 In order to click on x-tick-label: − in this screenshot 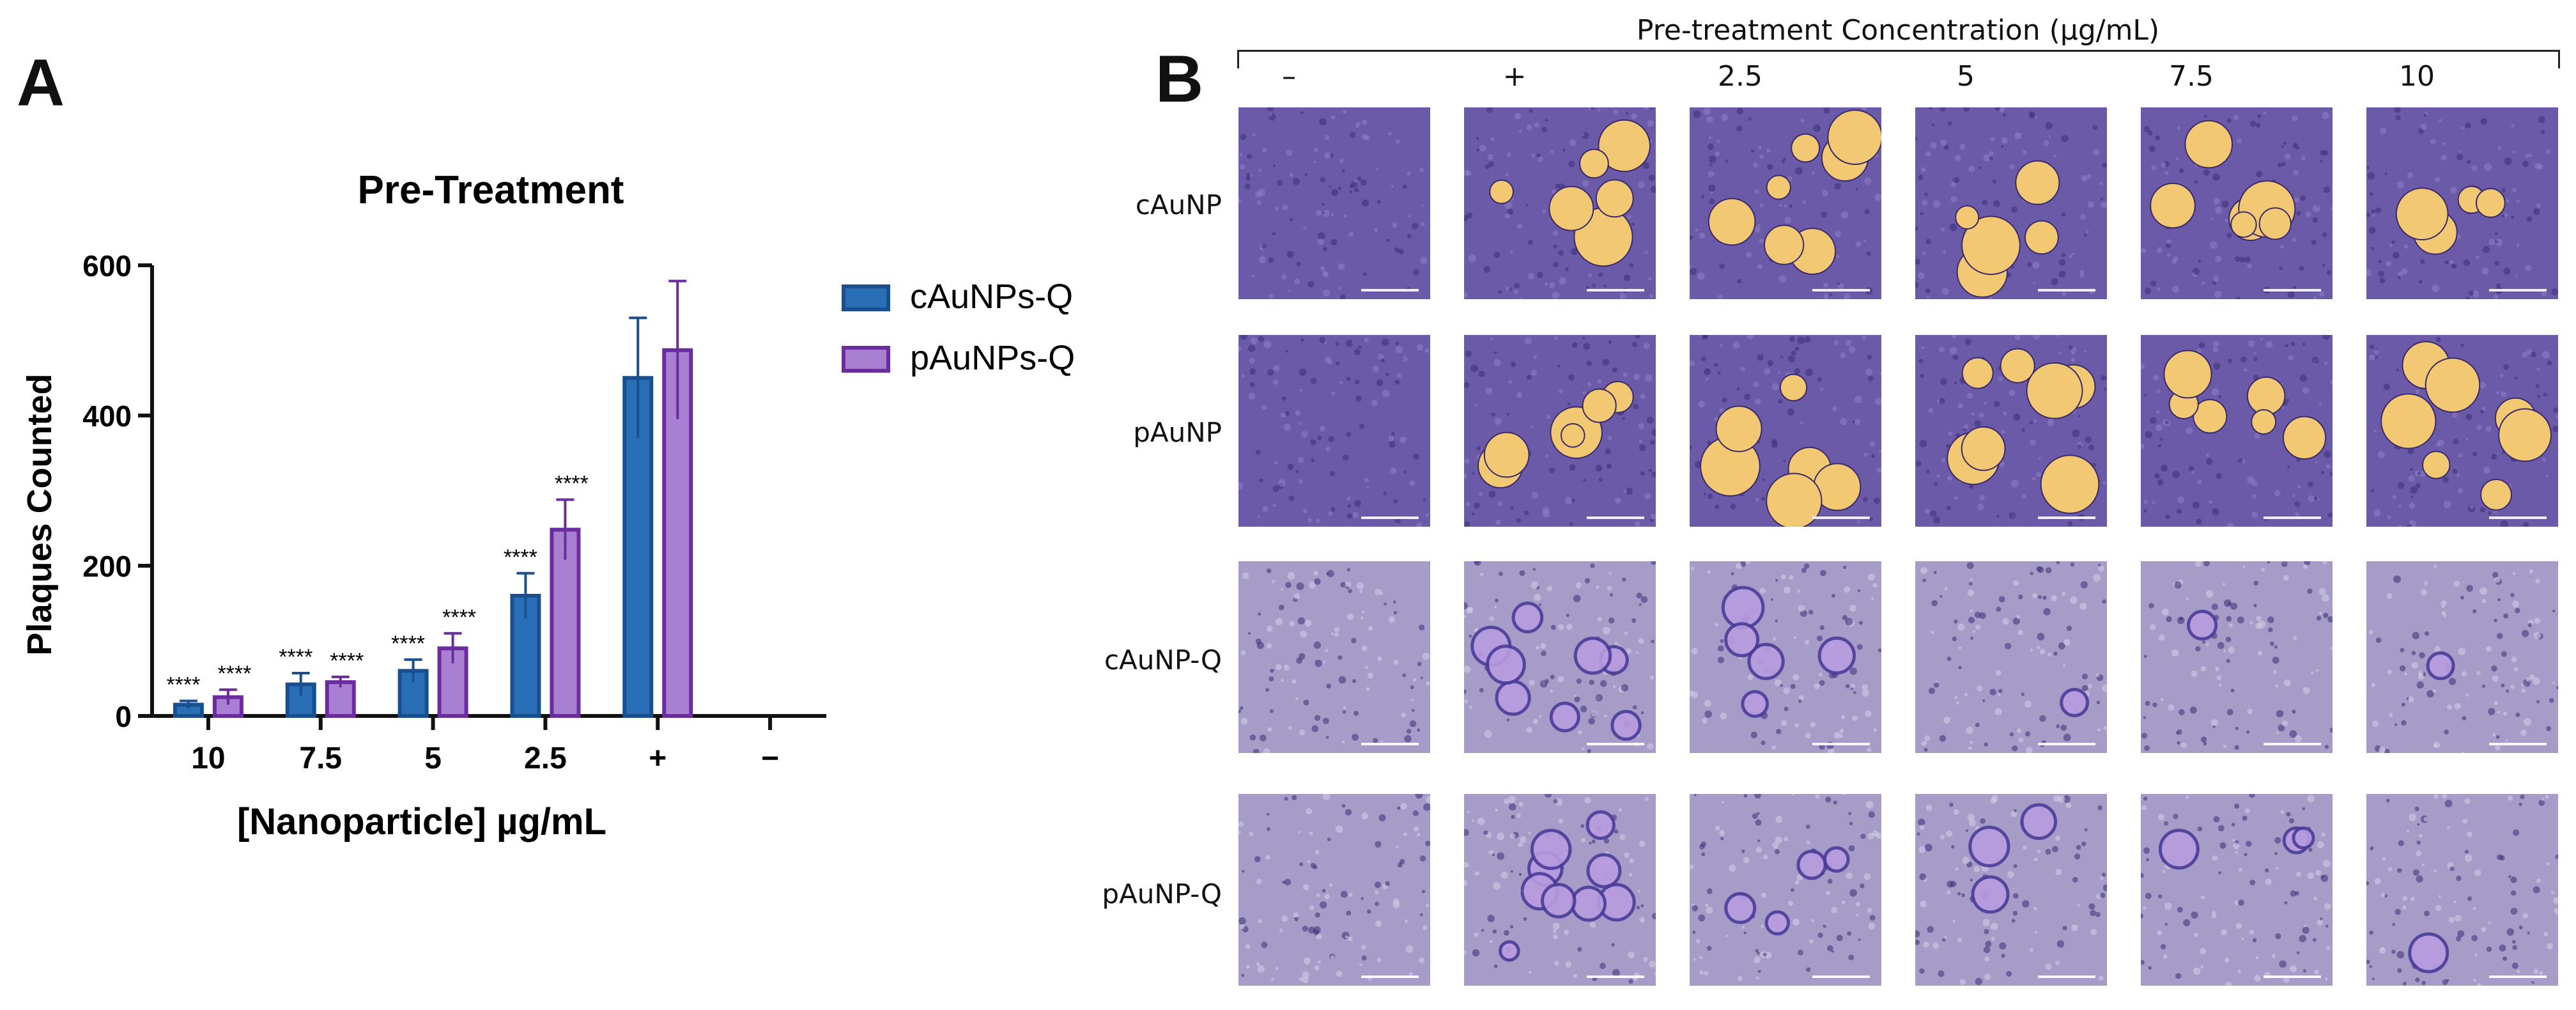, I will do `click(770, 758)`.